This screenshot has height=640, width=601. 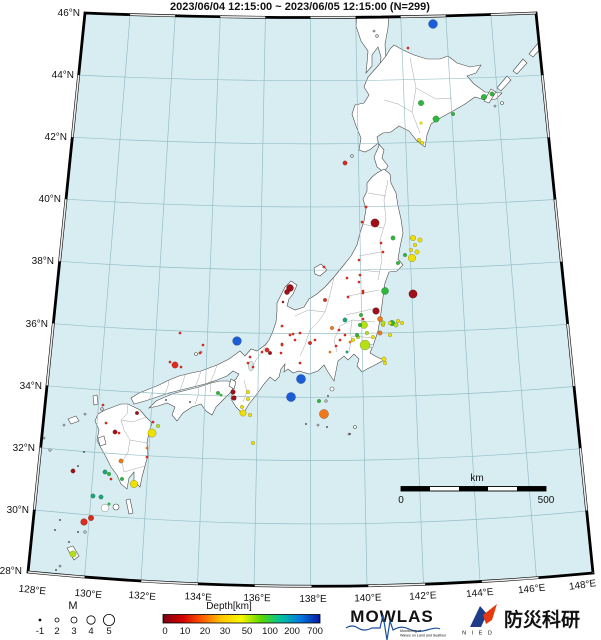 What do you see at coordinates (270, 631) in the screenshot?
I see `depth-tick-label: 100` at bounding box center [270, 631].